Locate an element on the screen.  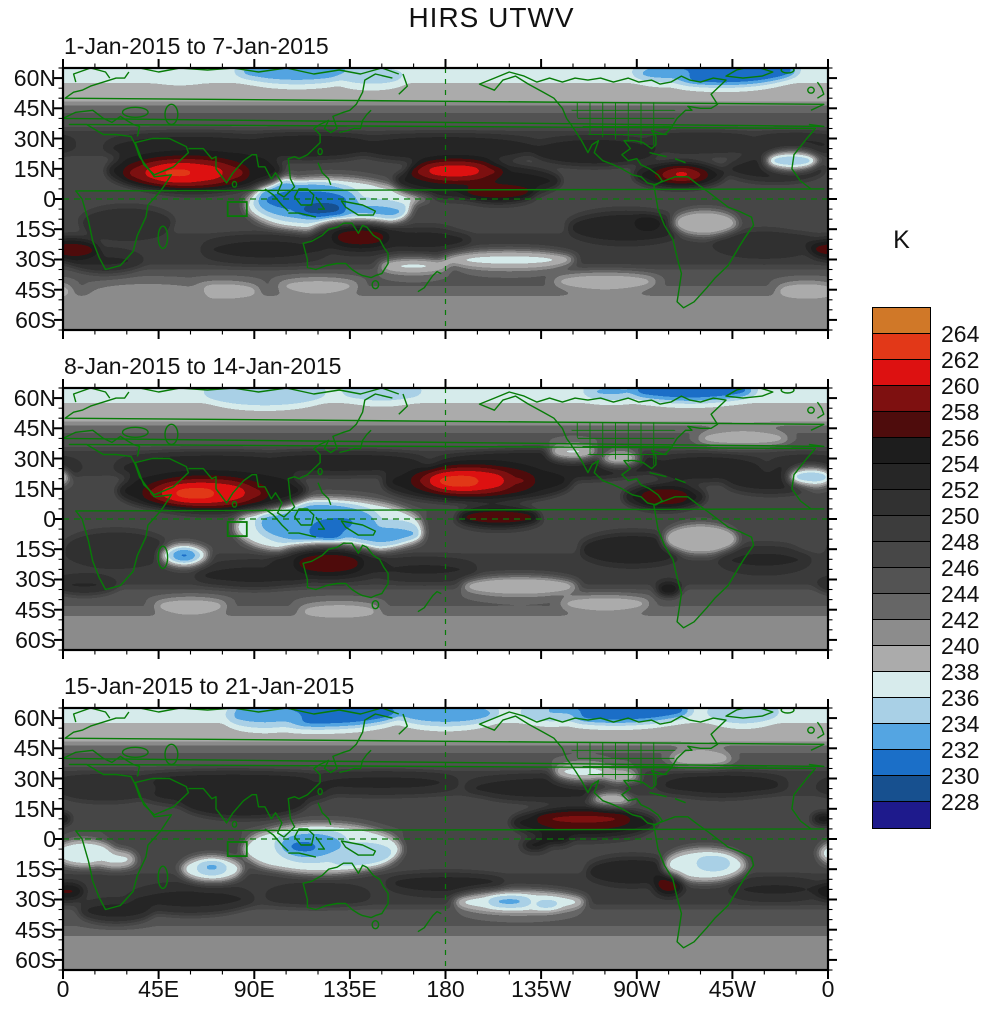
colorbar-tick-label: 258 is located at coordinates (960, 412).